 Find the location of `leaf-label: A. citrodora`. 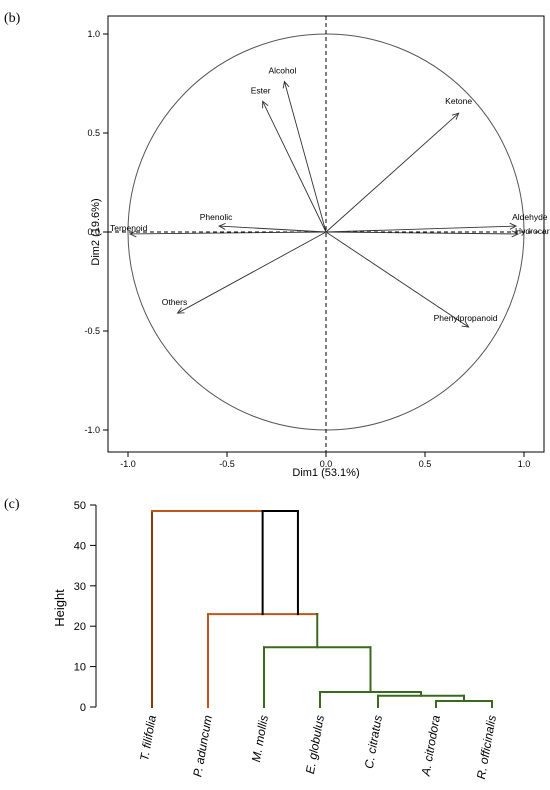

leaf-label: A. citrodora is located at coordinates (430, 746).